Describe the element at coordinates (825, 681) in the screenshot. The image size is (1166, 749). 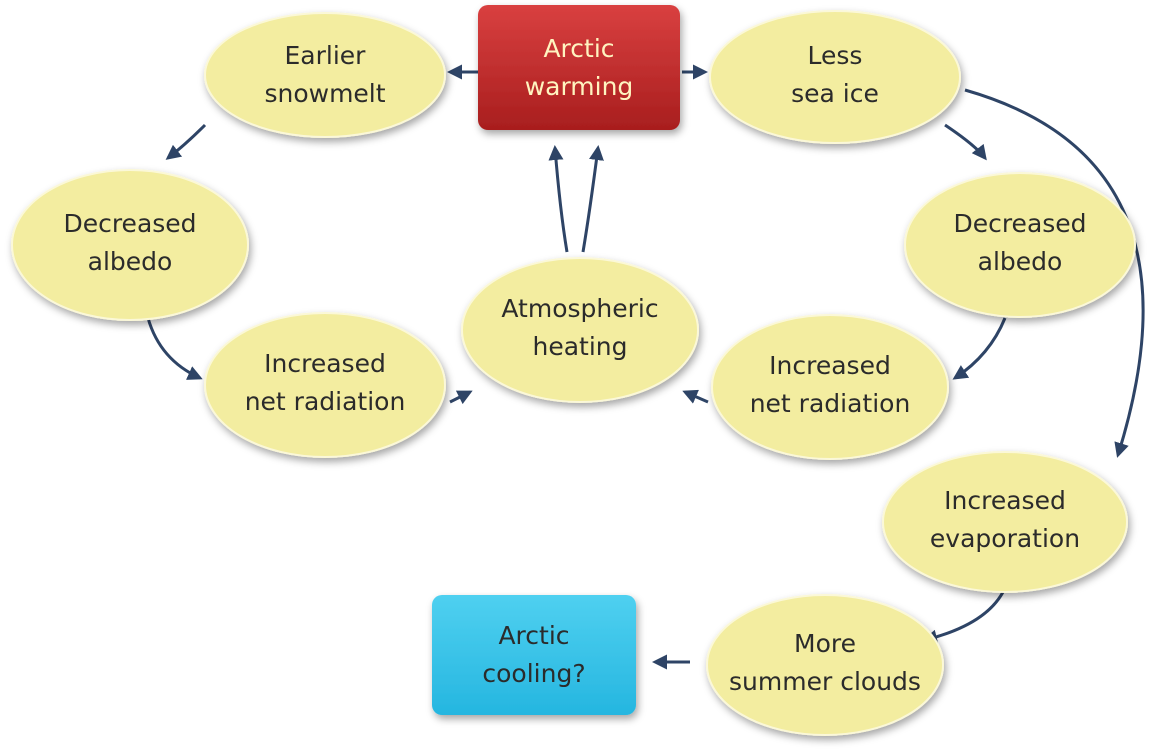
I see `node-label: summer clouds` at that location.